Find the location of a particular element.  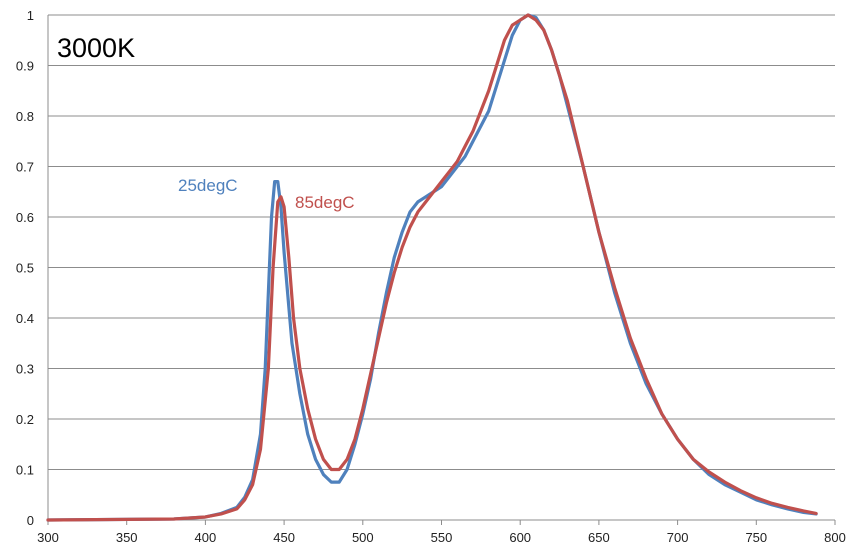

y-tick-label: 0.7 is located at coordinates (25, 167).